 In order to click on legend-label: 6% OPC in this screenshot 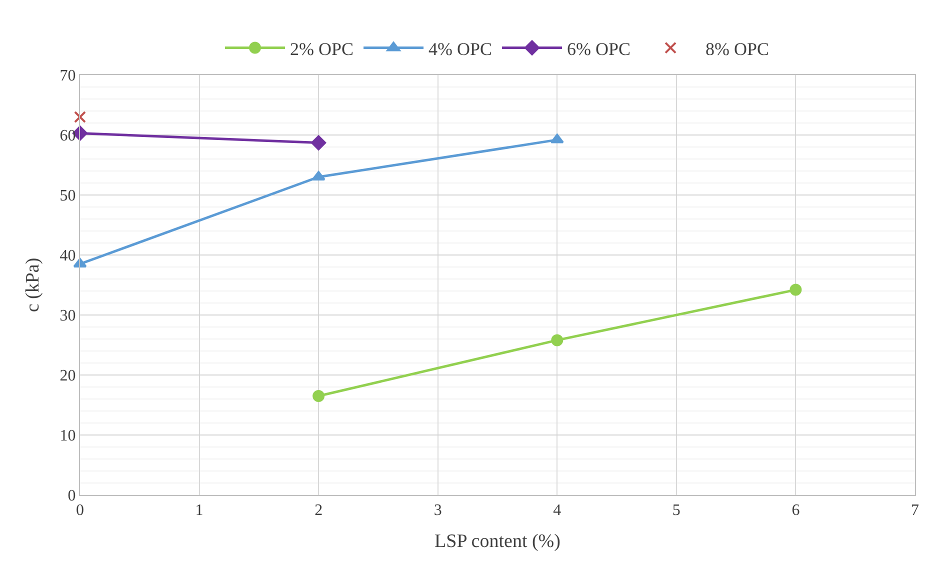, I will do `click(599, 48)`.